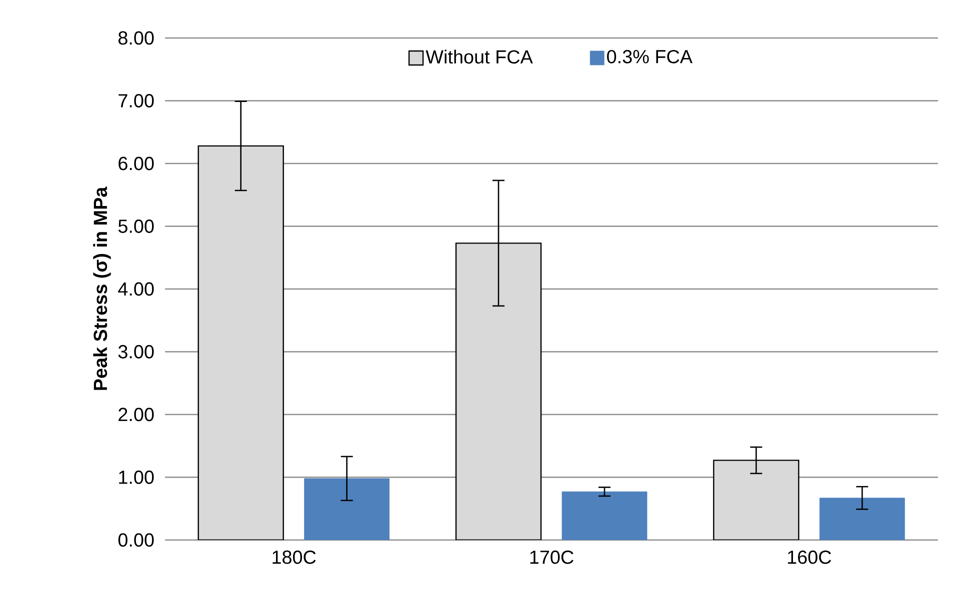 Image resolution: width=956 pixels, height=609 pixels. What do you see at coordinates (102, 288) in the screenshot?
I see `y-axis-title: Peak Stress (σ) in MPa` at bounding box center [102, 288].